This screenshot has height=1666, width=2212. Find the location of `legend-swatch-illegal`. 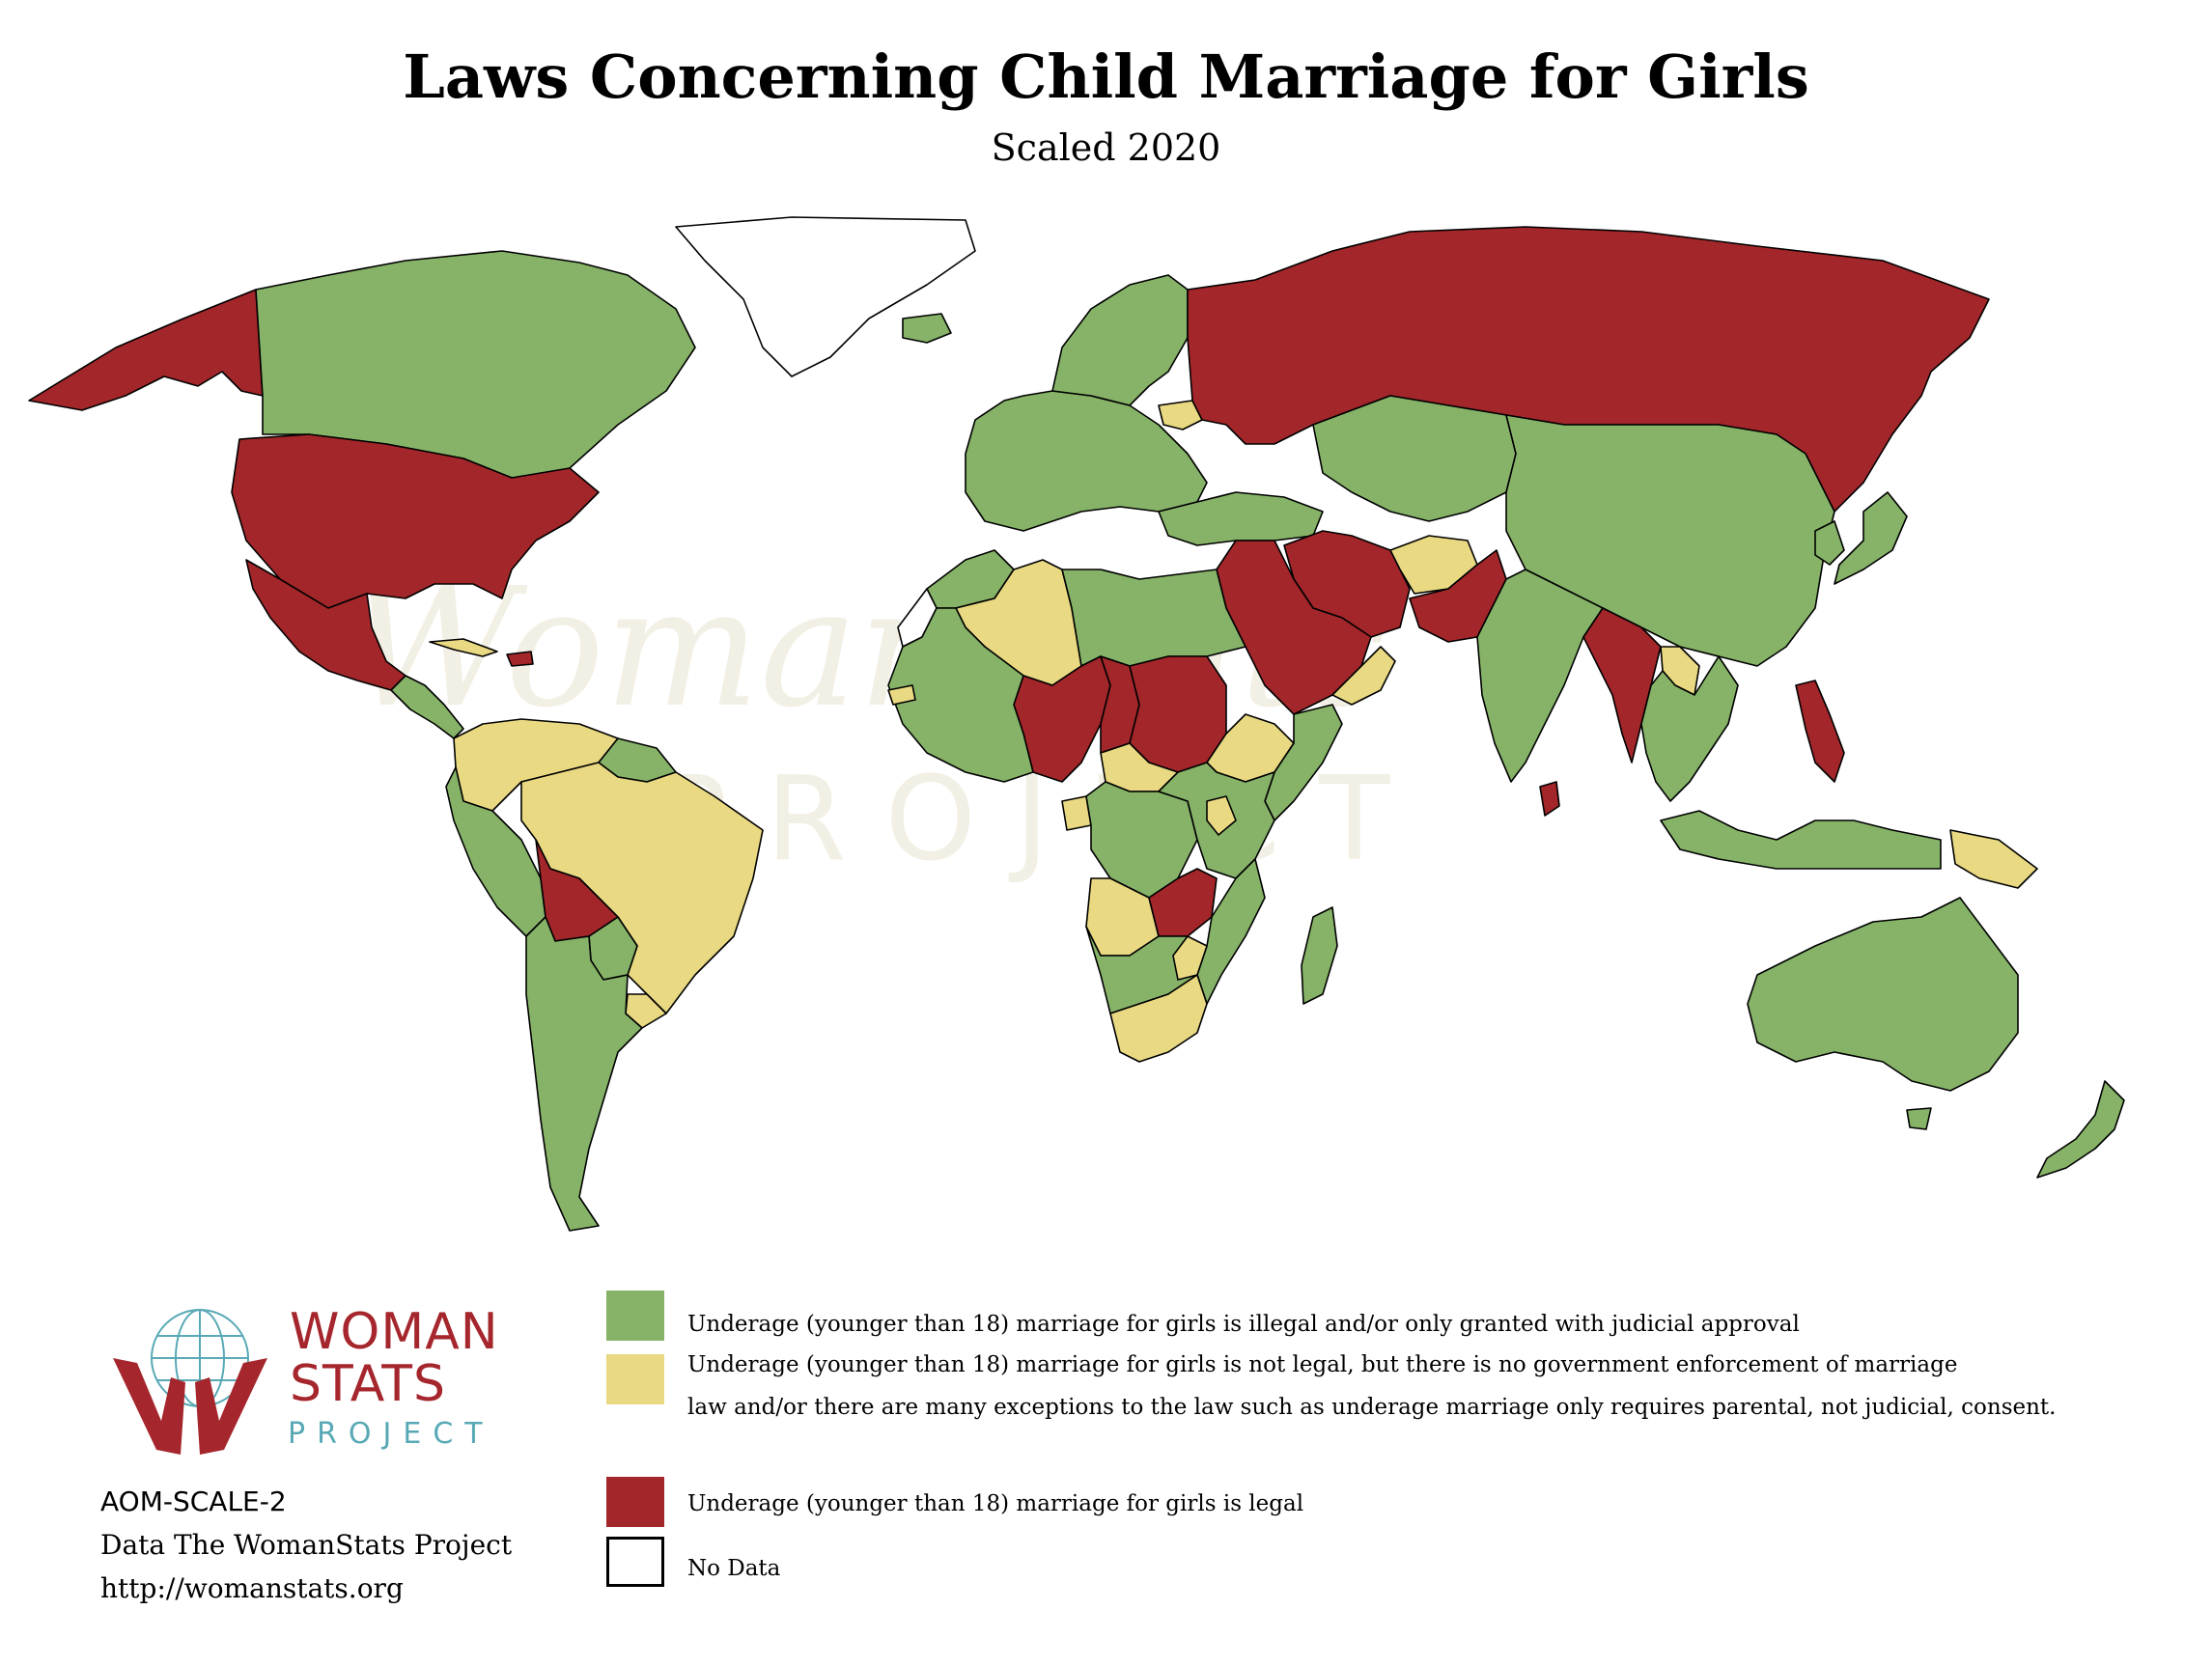

legend-swatch-illegal is located at coordinates (635, 1316).